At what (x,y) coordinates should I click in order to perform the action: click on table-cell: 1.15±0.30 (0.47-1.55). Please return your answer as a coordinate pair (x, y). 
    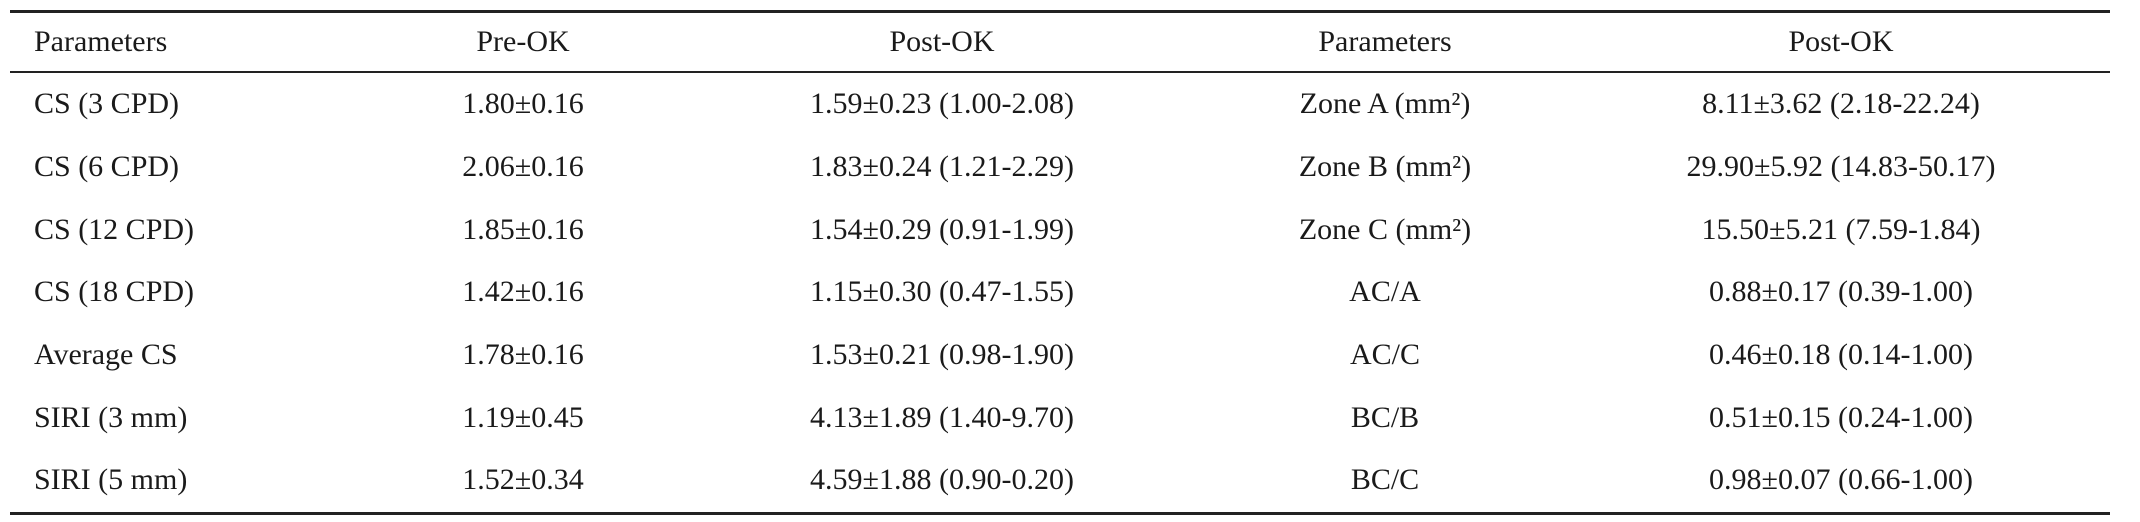
    Looking at the image, I should click on (942, 292).